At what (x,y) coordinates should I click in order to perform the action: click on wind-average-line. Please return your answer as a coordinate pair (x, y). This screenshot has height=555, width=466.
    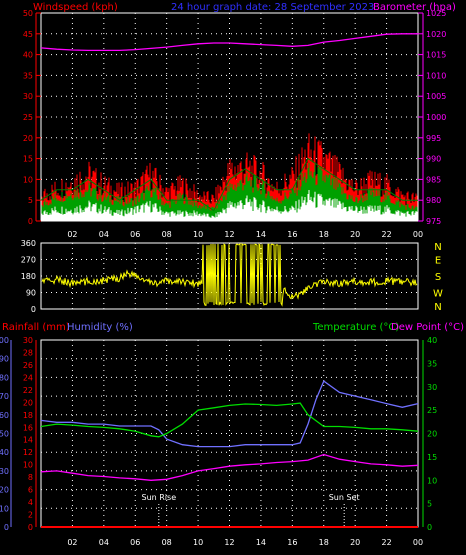
    Looking at the image, I should click on (229, 184).